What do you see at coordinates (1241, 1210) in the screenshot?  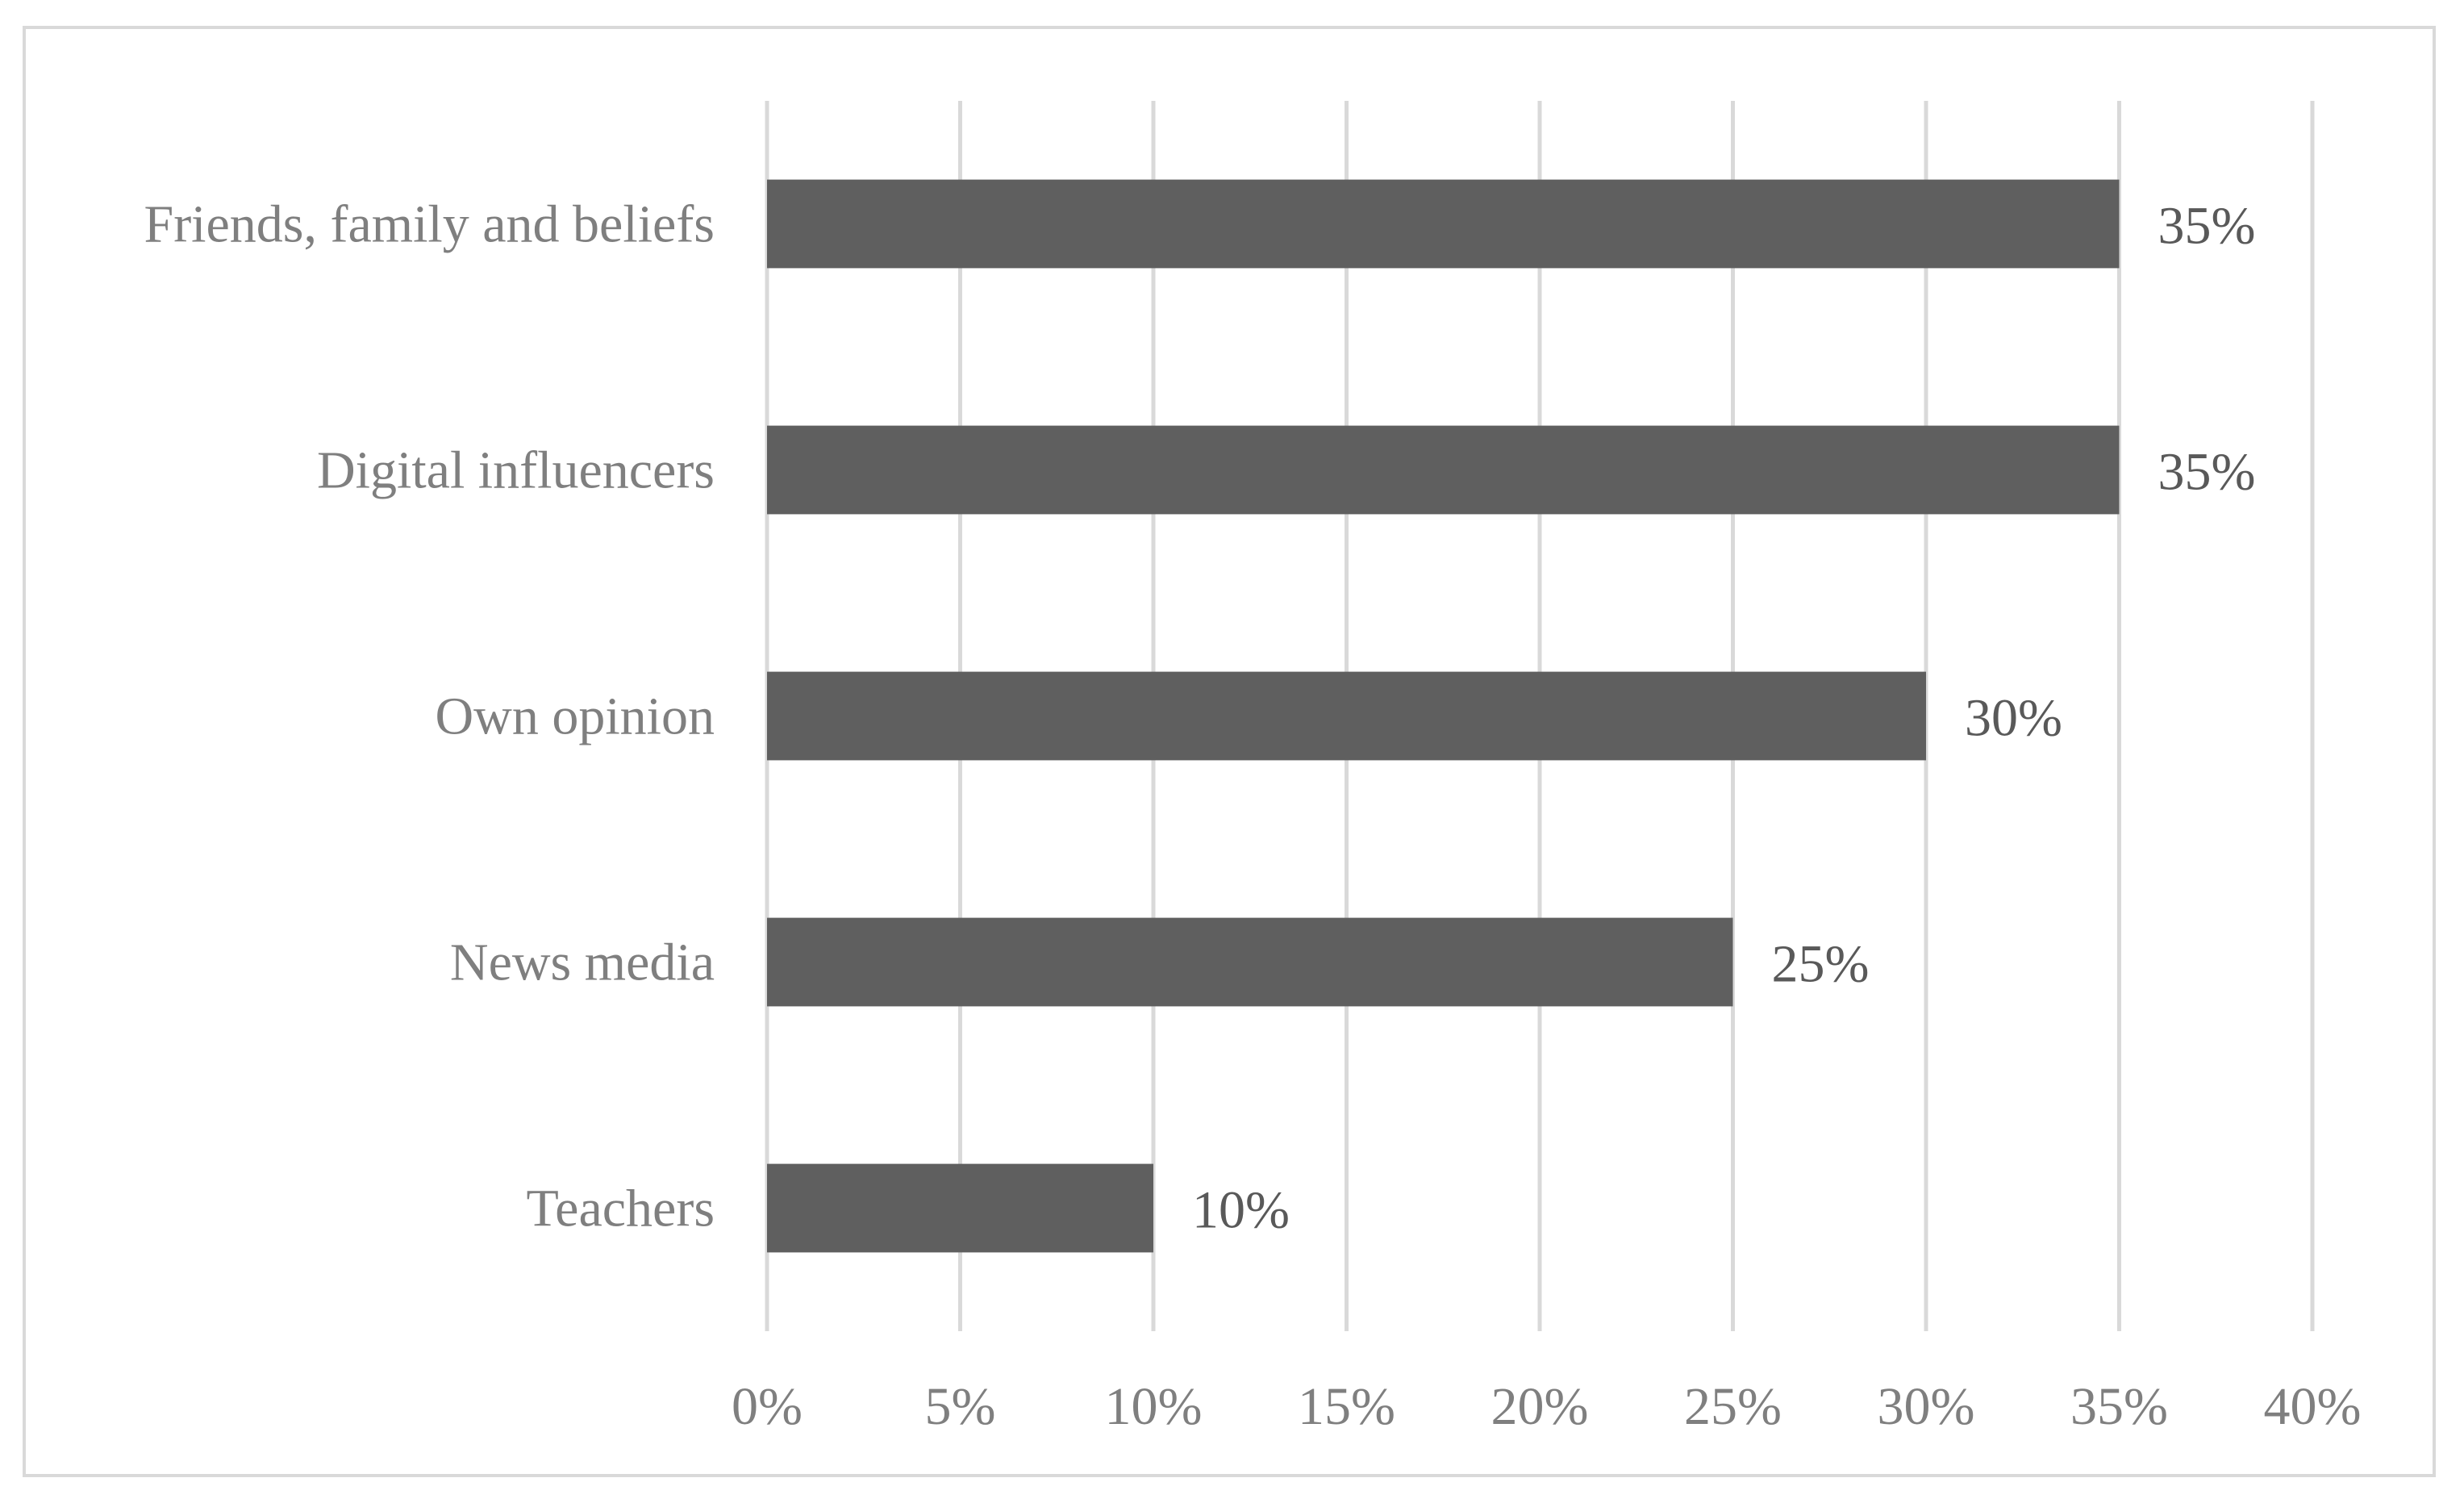 I see `data-label: 10%` at bounding box center [1241, 1210].